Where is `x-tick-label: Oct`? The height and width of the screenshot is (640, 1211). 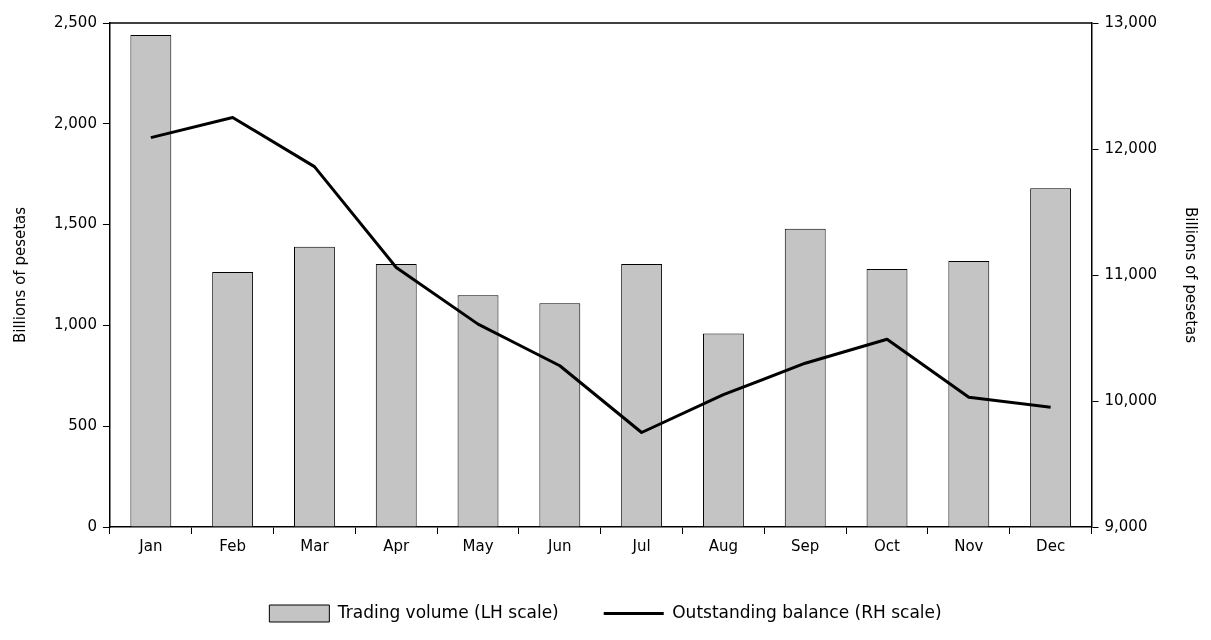
x-tick-label: Oct is located at coordinates (887, 545).